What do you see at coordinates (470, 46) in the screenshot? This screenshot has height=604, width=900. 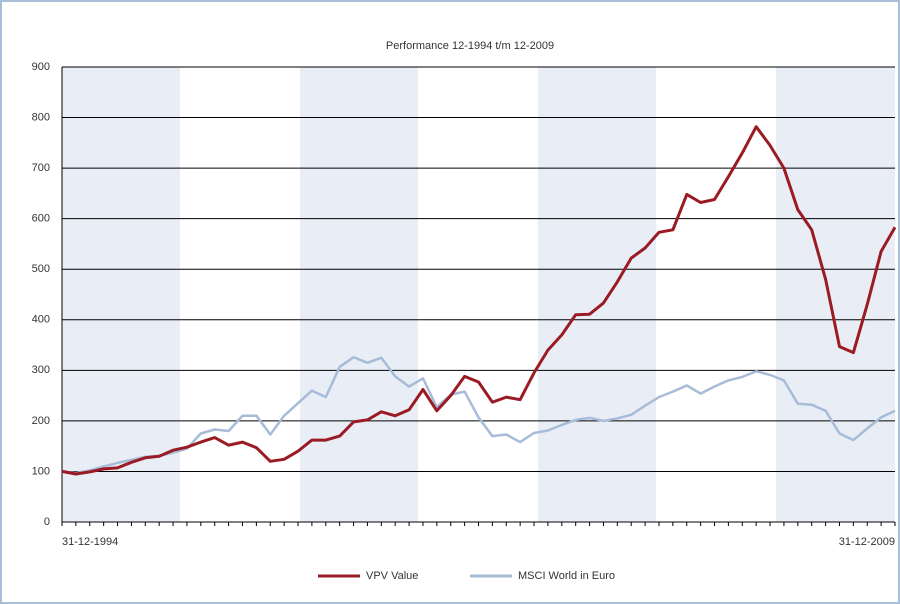 I see `chart-title: Performance 12-1994 t/m 12-2009` at bounding box center [470, 46].